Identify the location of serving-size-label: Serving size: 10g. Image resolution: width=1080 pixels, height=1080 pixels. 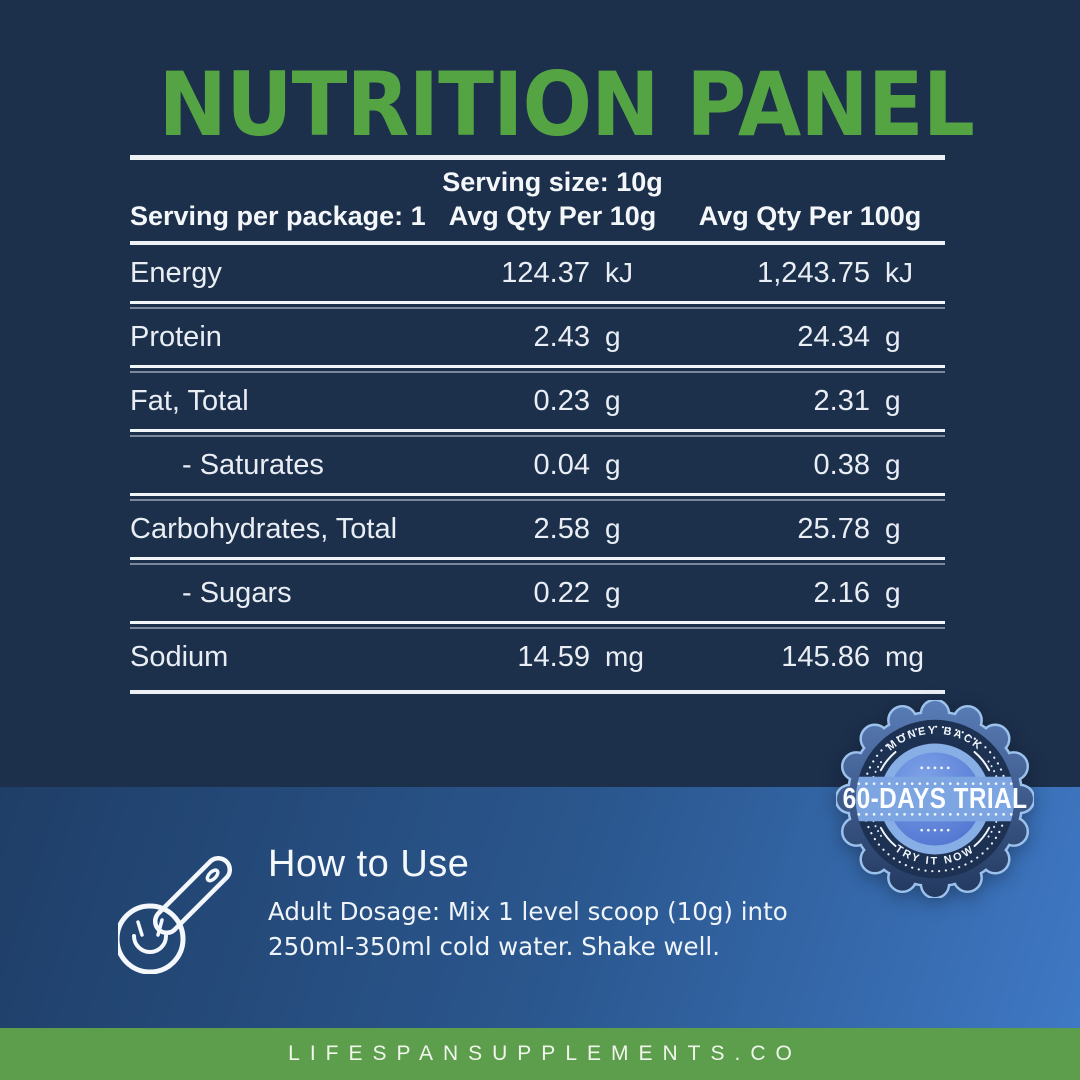
(552, 182).